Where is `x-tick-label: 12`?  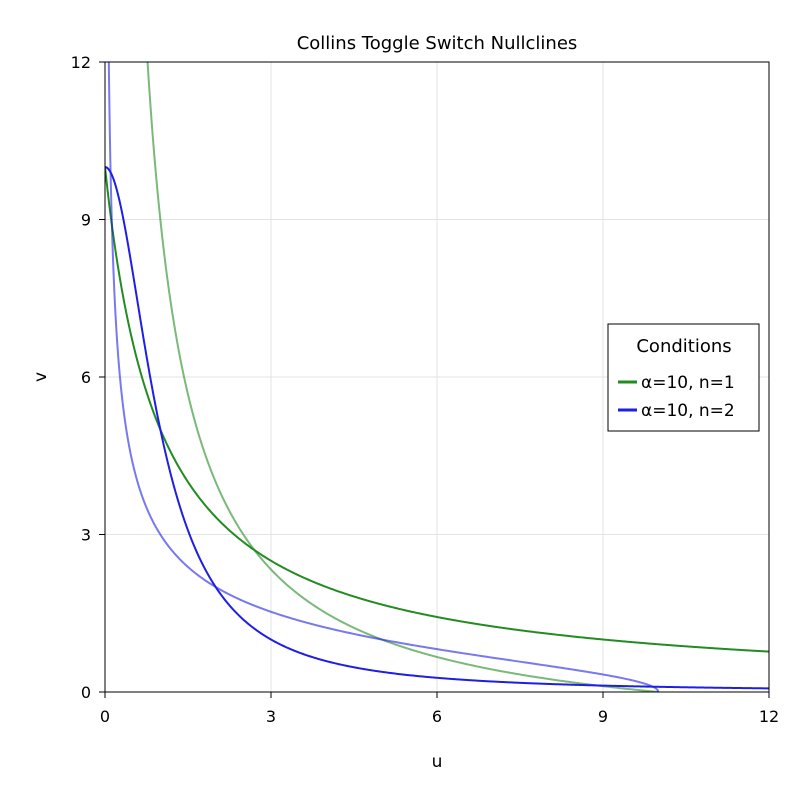 x-tick-label: 12 is located at coordinates (769, 716).